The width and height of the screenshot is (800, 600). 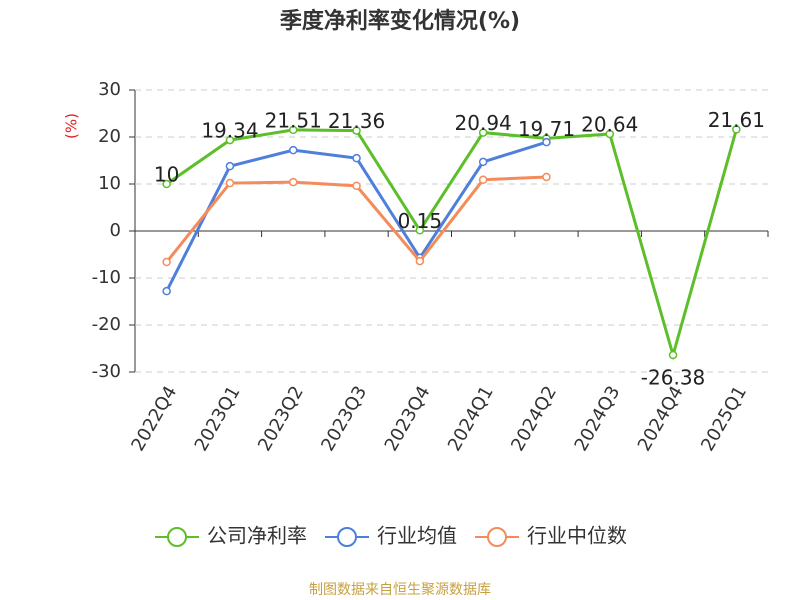 I want to click on x-tick-label: 2022Q4, so click(x=154, y=419).